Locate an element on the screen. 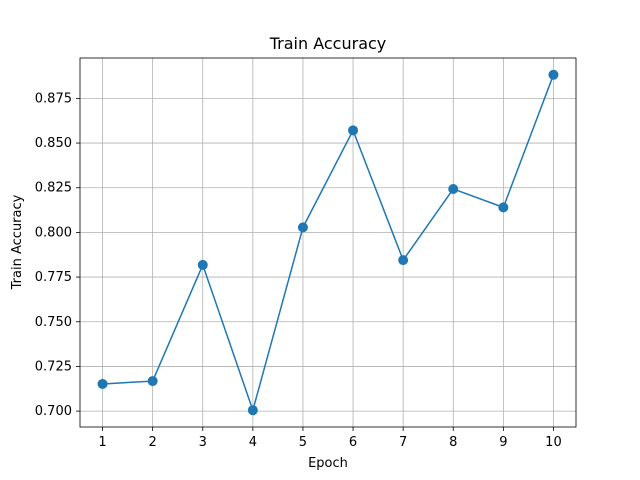  x-tick-label: 9 is located at coordinates (503, 442).